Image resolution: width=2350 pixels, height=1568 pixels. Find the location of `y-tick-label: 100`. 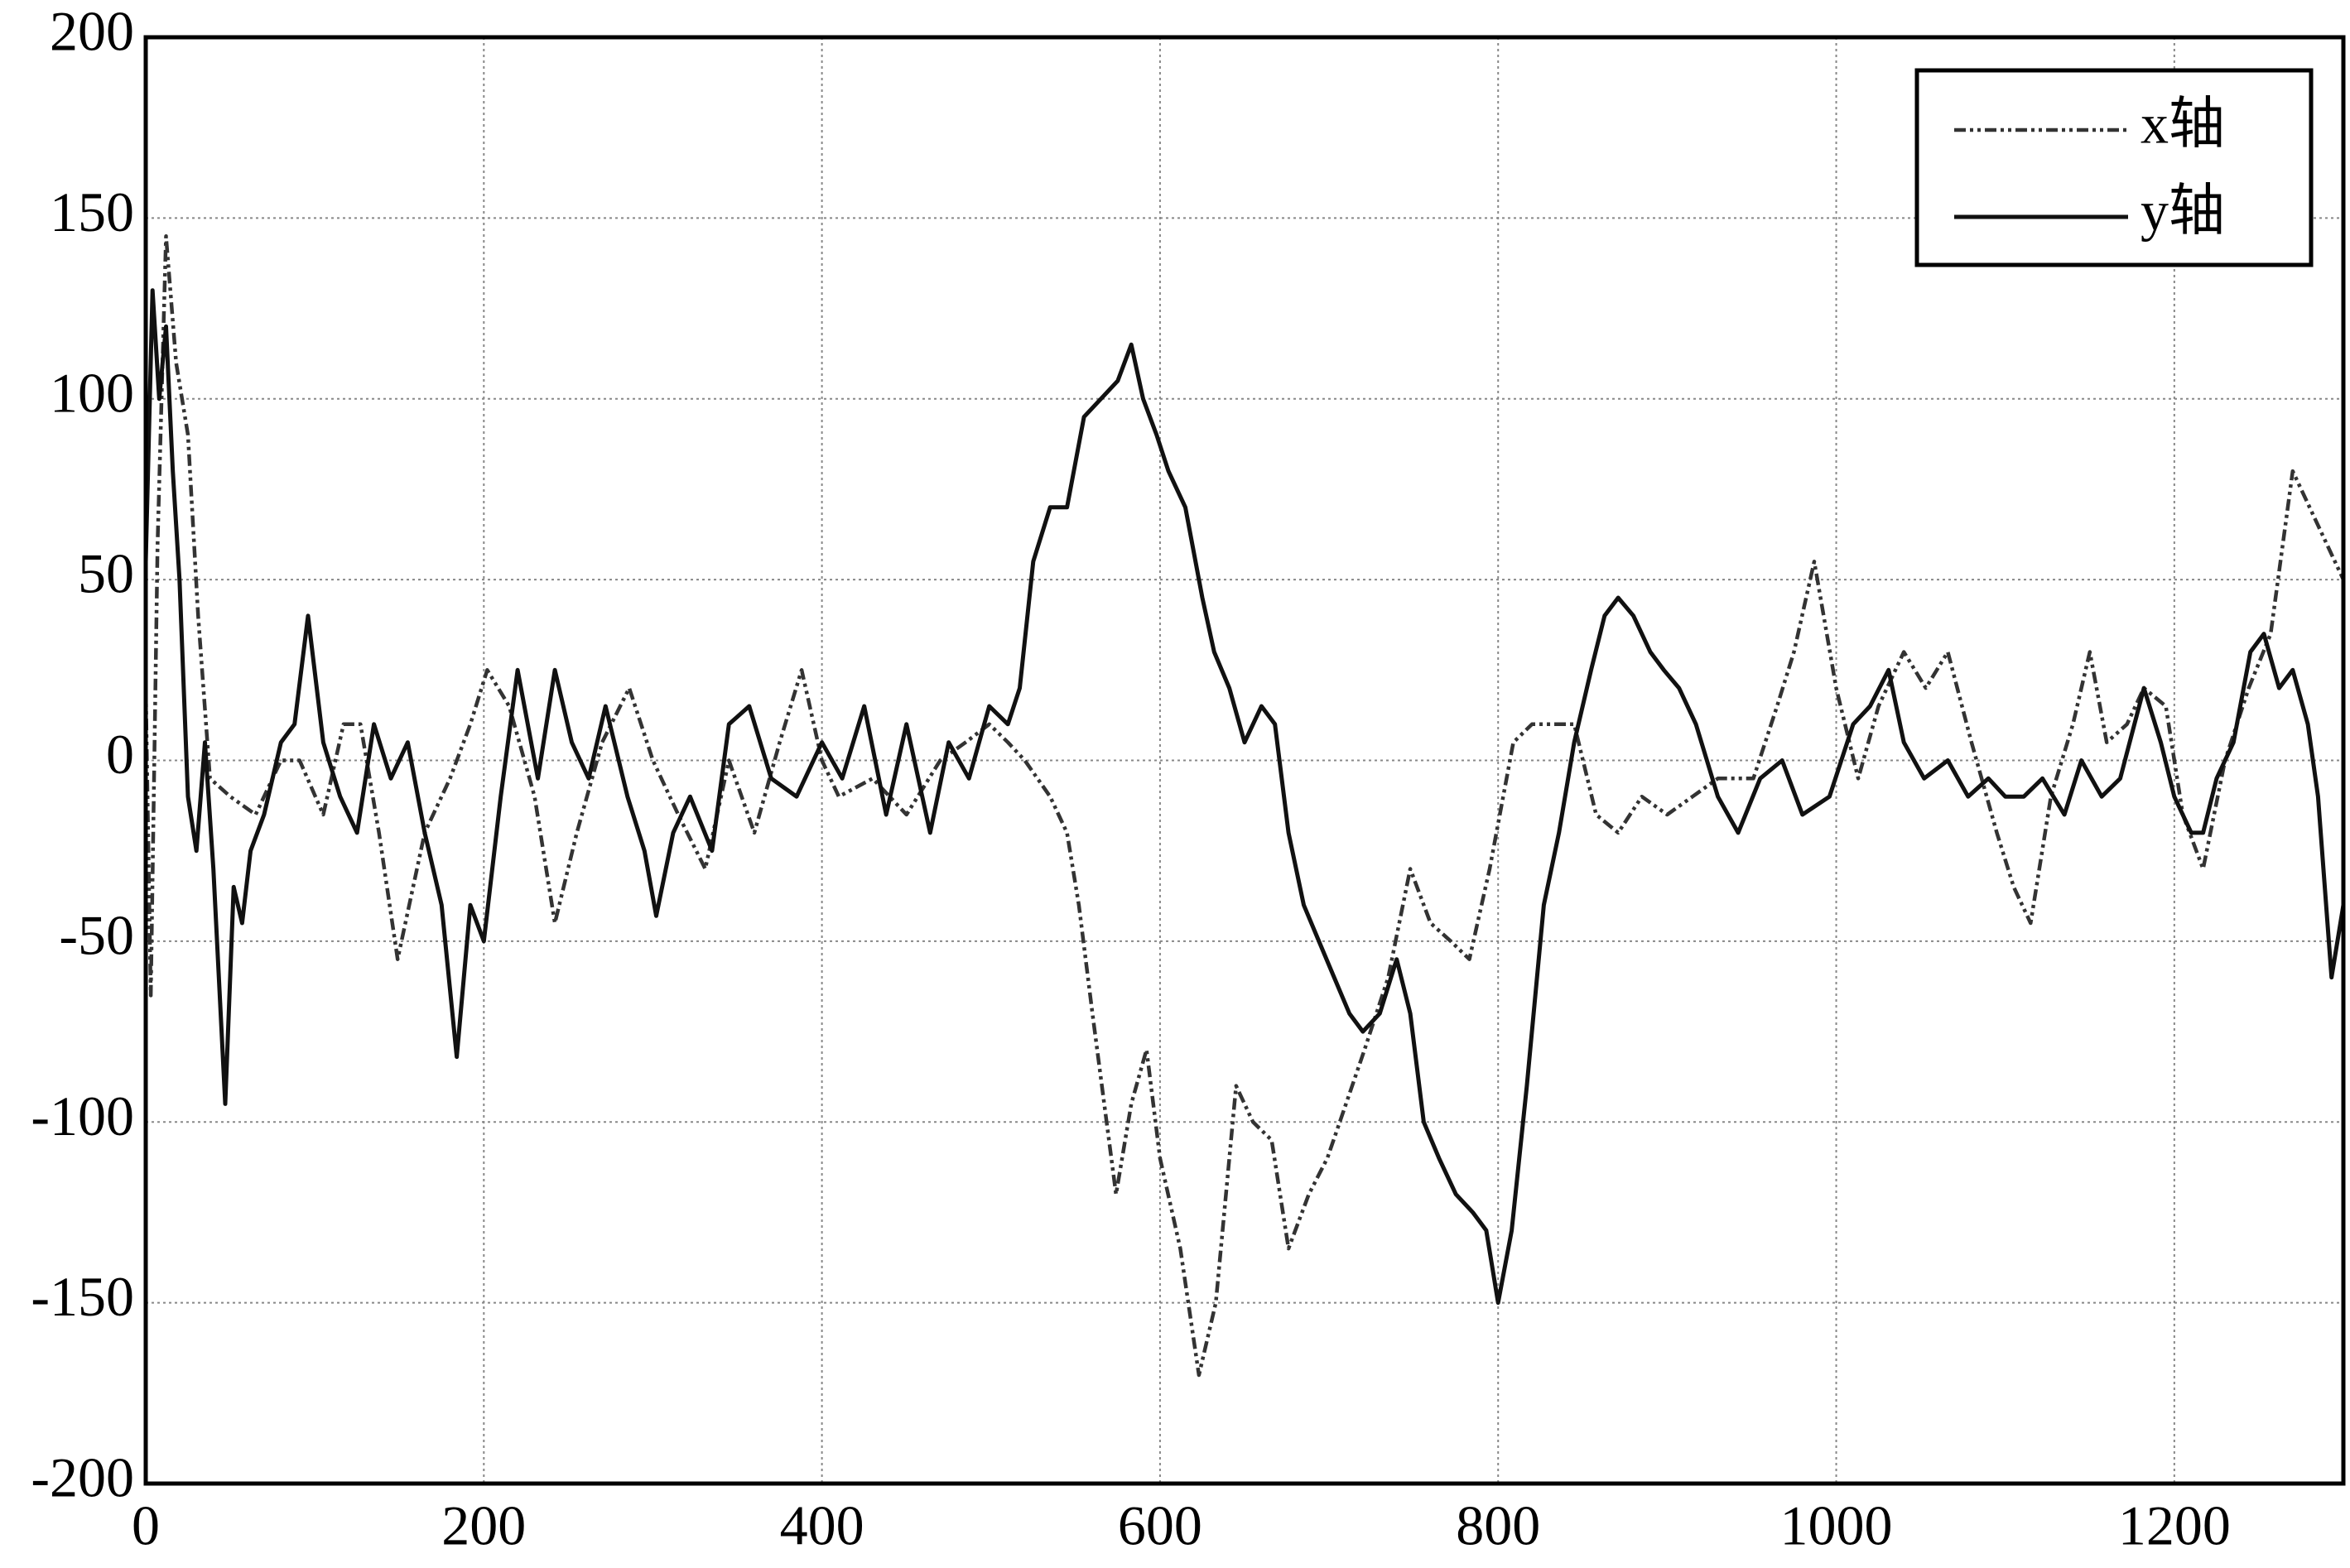

y-tick-label: 100 is located at coordinates (92, 392).